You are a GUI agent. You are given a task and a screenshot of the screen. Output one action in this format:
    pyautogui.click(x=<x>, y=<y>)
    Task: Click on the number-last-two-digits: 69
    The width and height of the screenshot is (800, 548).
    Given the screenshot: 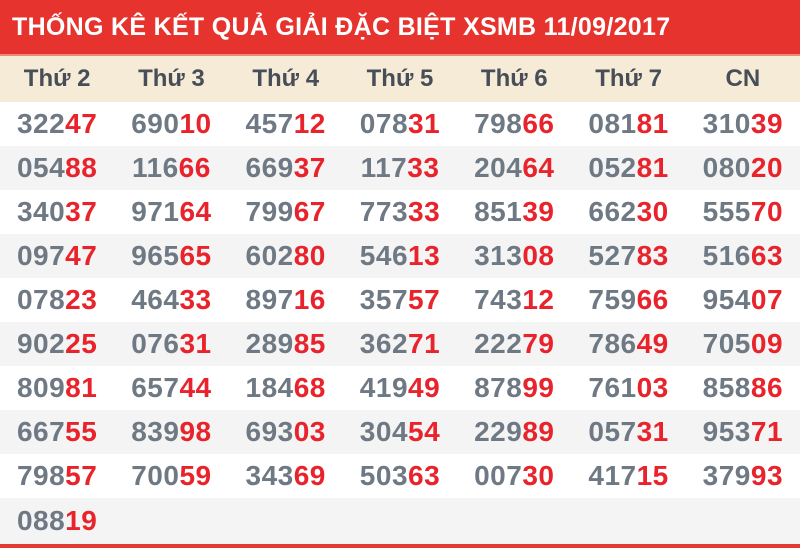 What is the action you would take?
    pyautogui.click(x=309, y=475)
    